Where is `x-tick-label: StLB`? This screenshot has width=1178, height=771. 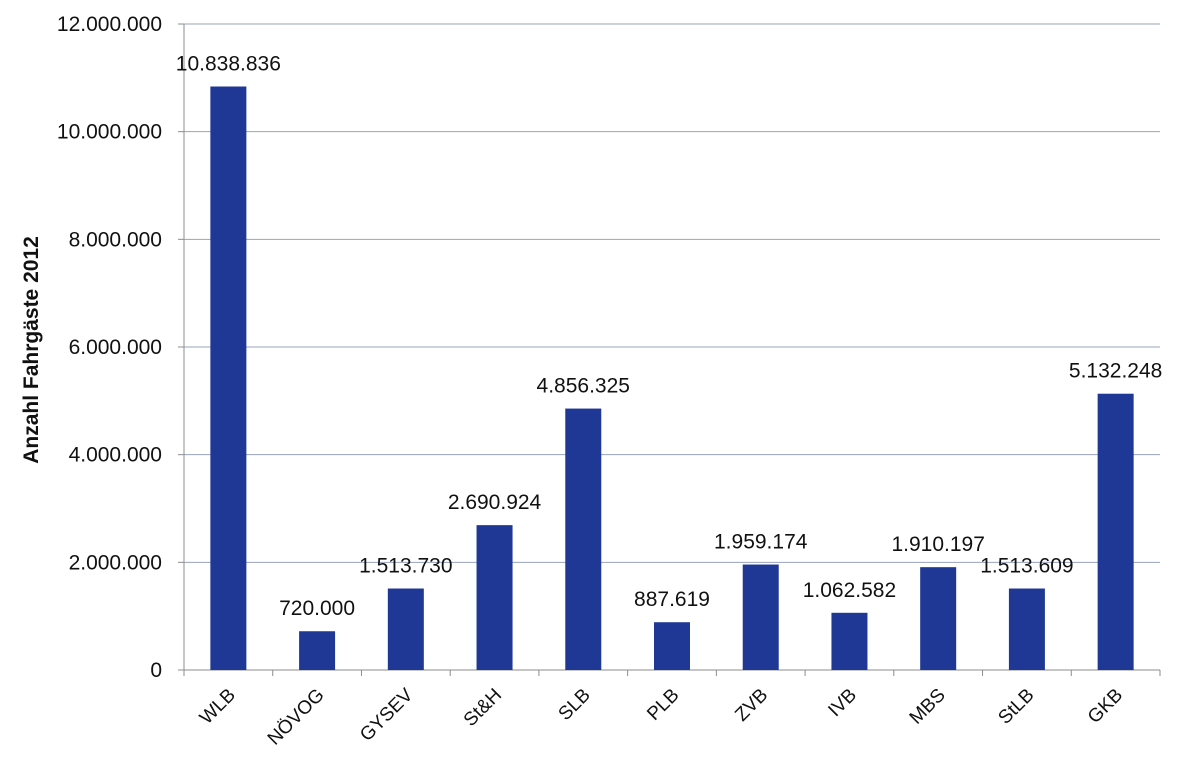
x-tick-label: StLB is located at coordinates (1016, 707).